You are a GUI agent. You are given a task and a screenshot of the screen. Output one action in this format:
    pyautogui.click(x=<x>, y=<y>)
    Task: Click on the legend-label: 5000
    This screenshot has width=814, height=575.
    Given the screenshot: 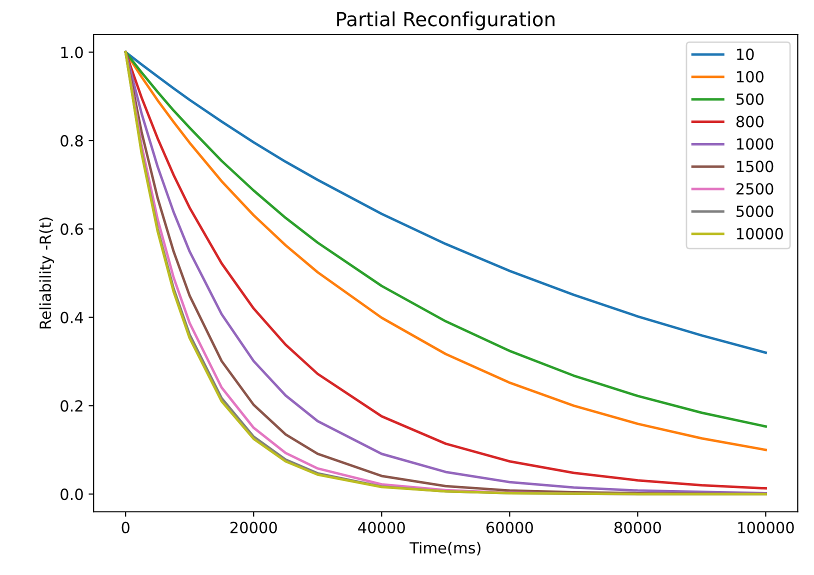 What is the action you would take?
    pyautogui.click(x=755, y=211)
    